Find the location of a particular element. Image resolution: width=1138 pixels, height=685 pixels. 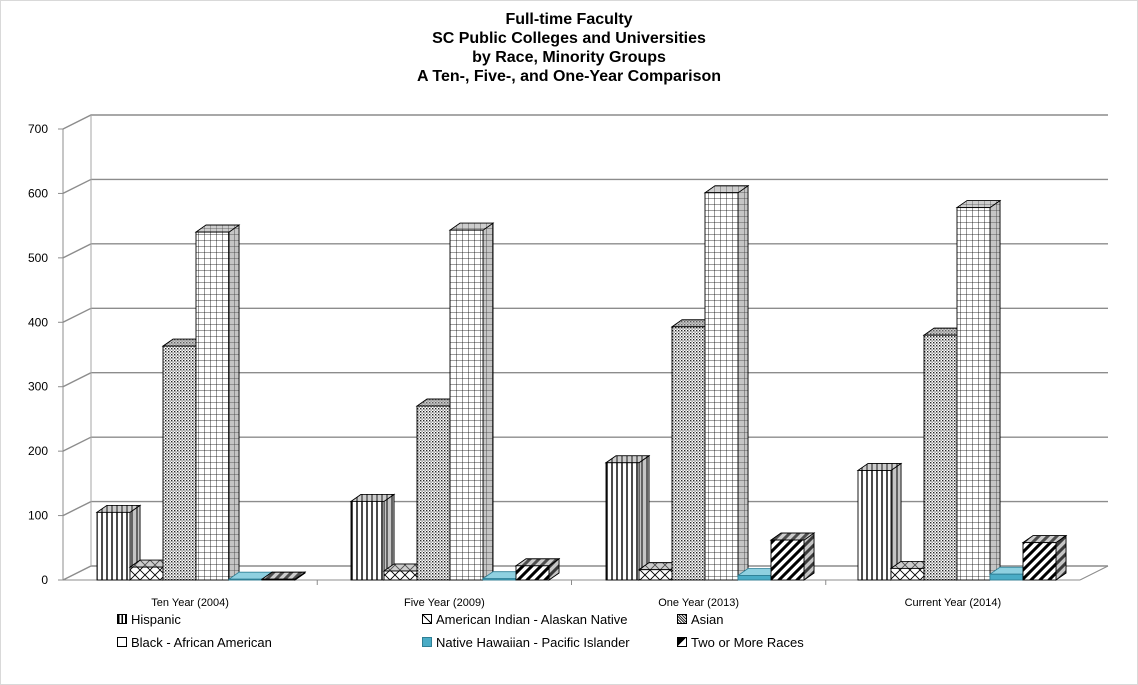

x-tick-label: One Year (2013) is located at coordinates (698, 603).